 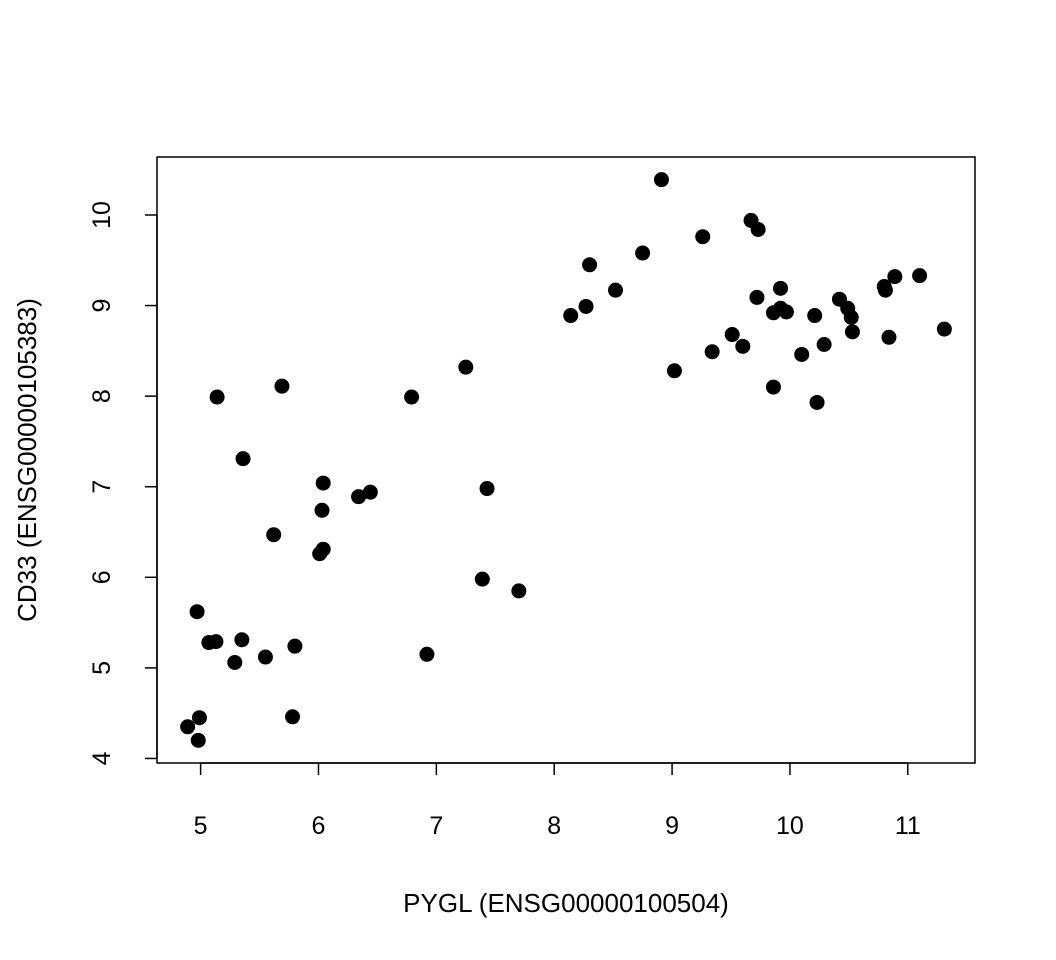 What do you see at coordinates (102, 487) in the screenshot?
I see `y-tick-label: 7` at bounding box center [102, 487].